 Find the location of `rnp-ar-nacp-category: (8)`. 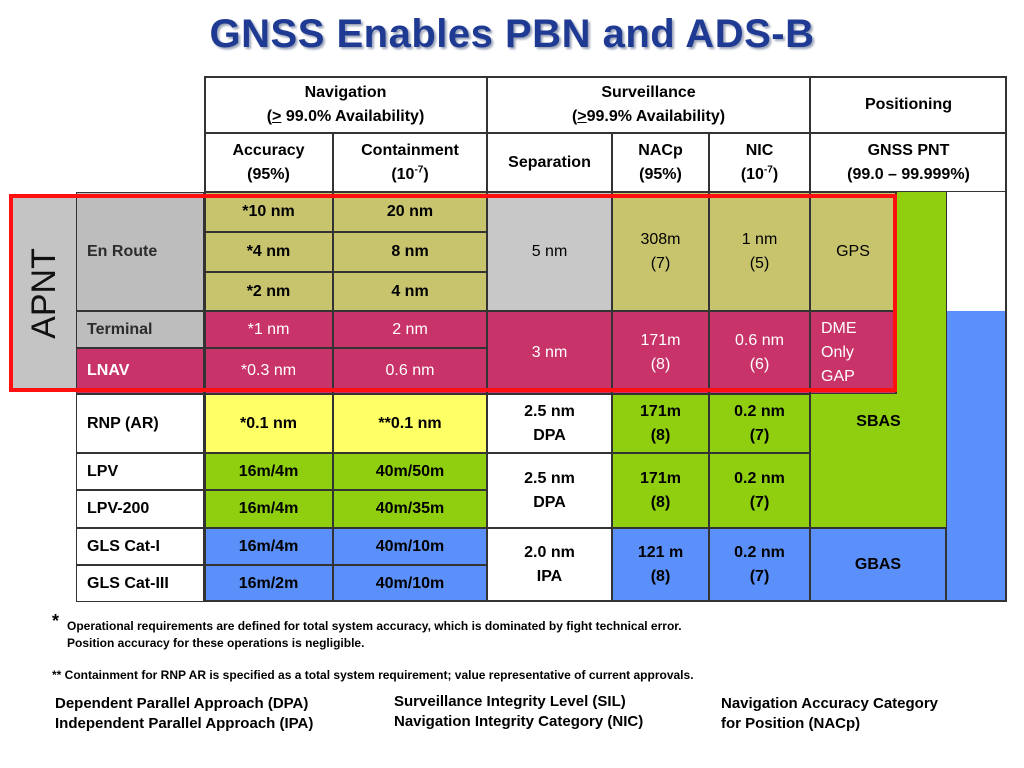

rnp-ar-nacp-category: (8) is located at coordinates (660, 435).